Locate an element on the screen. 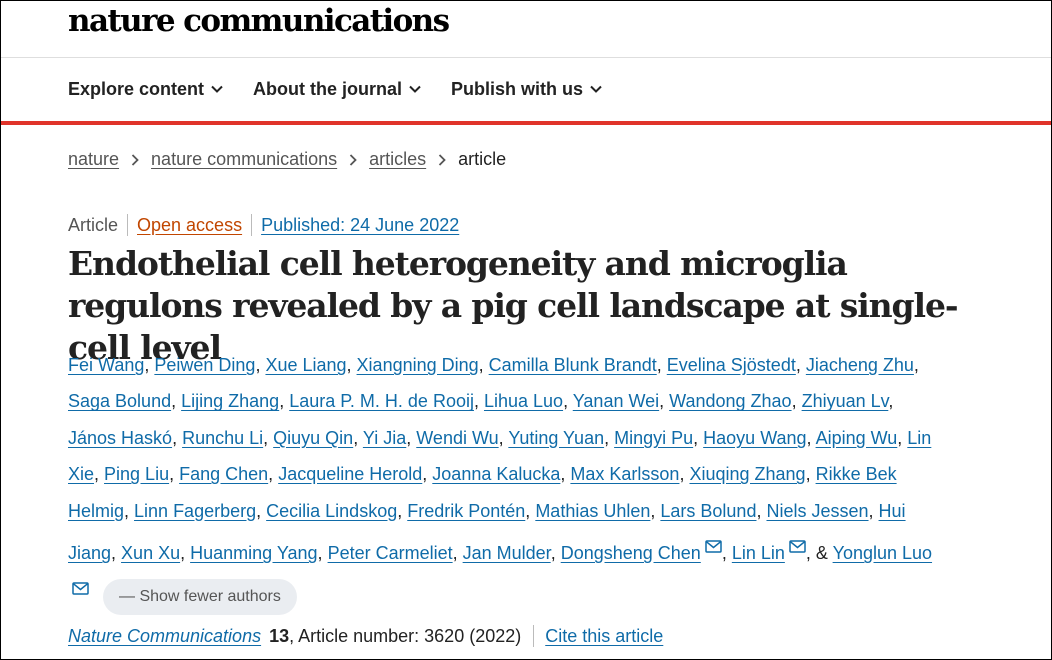 Image resolution: width=1052 pixels, height=660 pixels. author-link: Xue Liang is located at coordinates (306, 365).